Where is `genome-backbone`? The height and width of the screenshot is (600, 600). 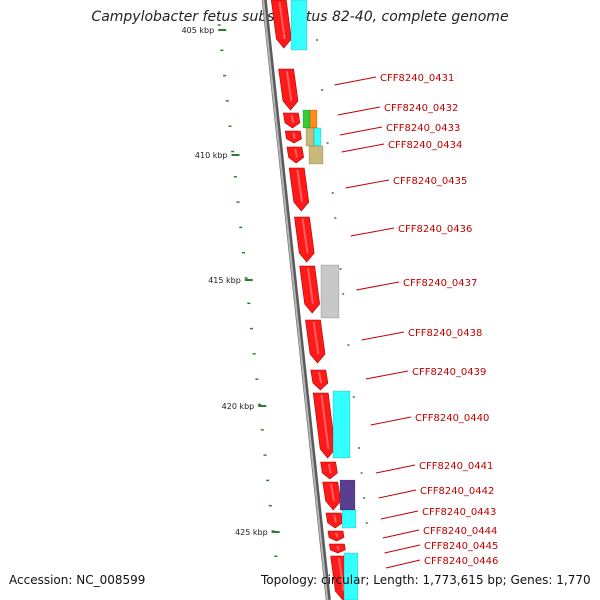 genome-backbone is located at coordinates (296, 300).